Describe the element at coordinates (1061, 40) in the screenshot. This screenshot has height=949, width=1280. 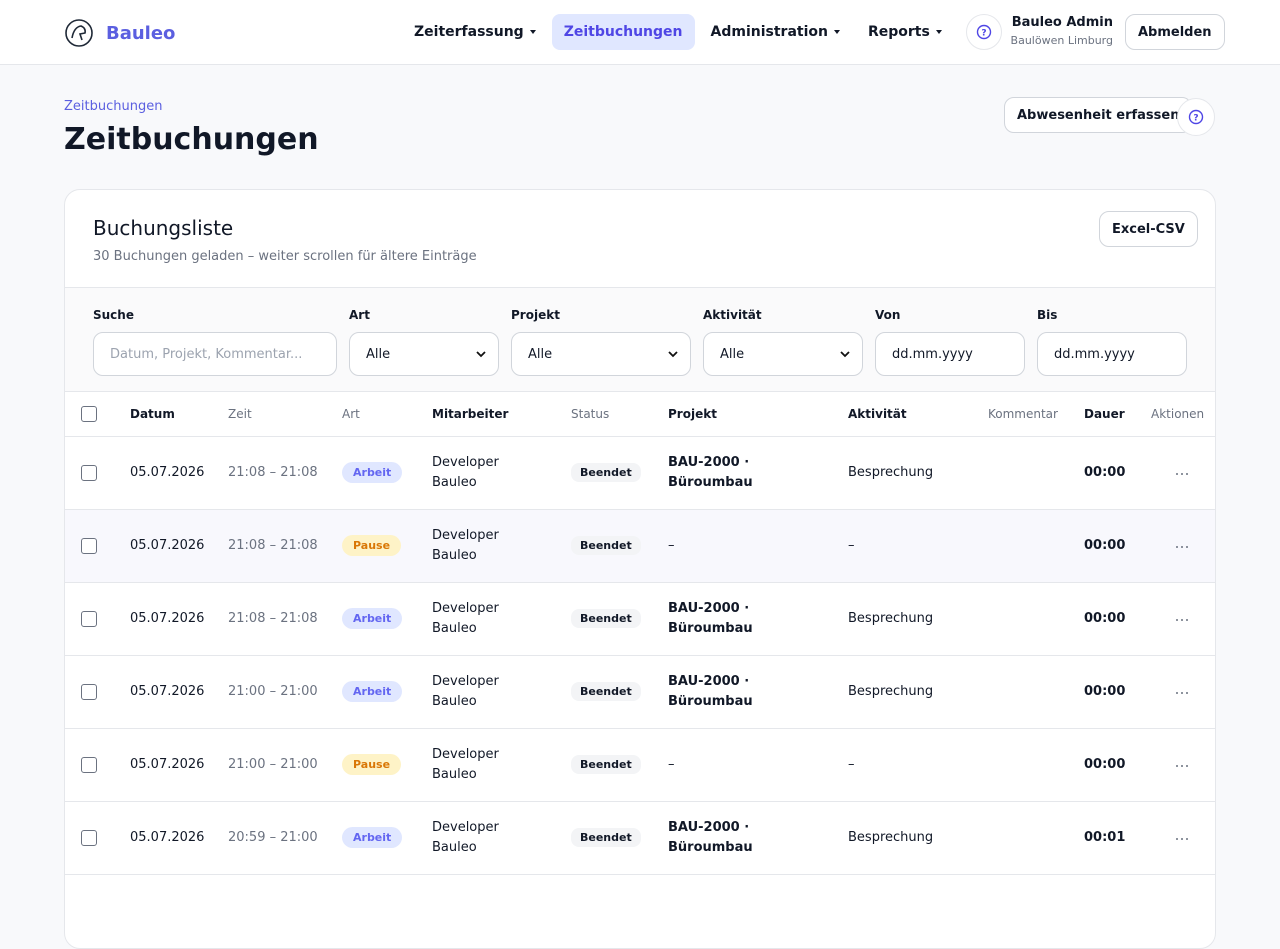
I see `user-org: Baulöwen Limburg` at that location.